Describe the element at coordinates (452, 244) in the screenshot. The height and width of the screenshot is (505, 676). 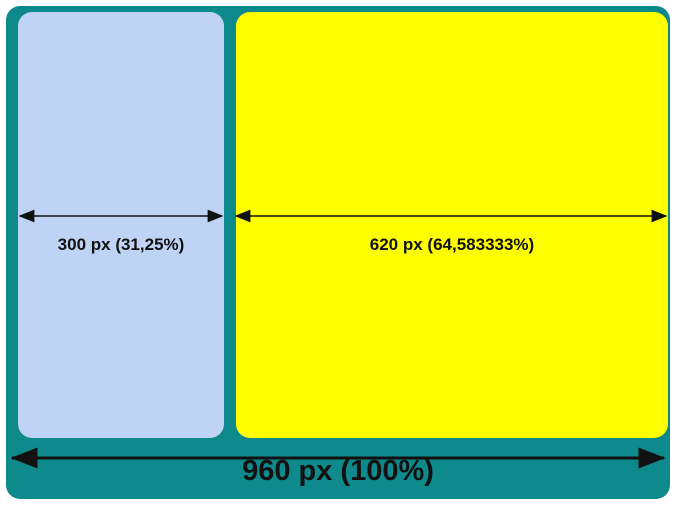
I see `right-width-label: 620 px (64,583333%)` at that location.